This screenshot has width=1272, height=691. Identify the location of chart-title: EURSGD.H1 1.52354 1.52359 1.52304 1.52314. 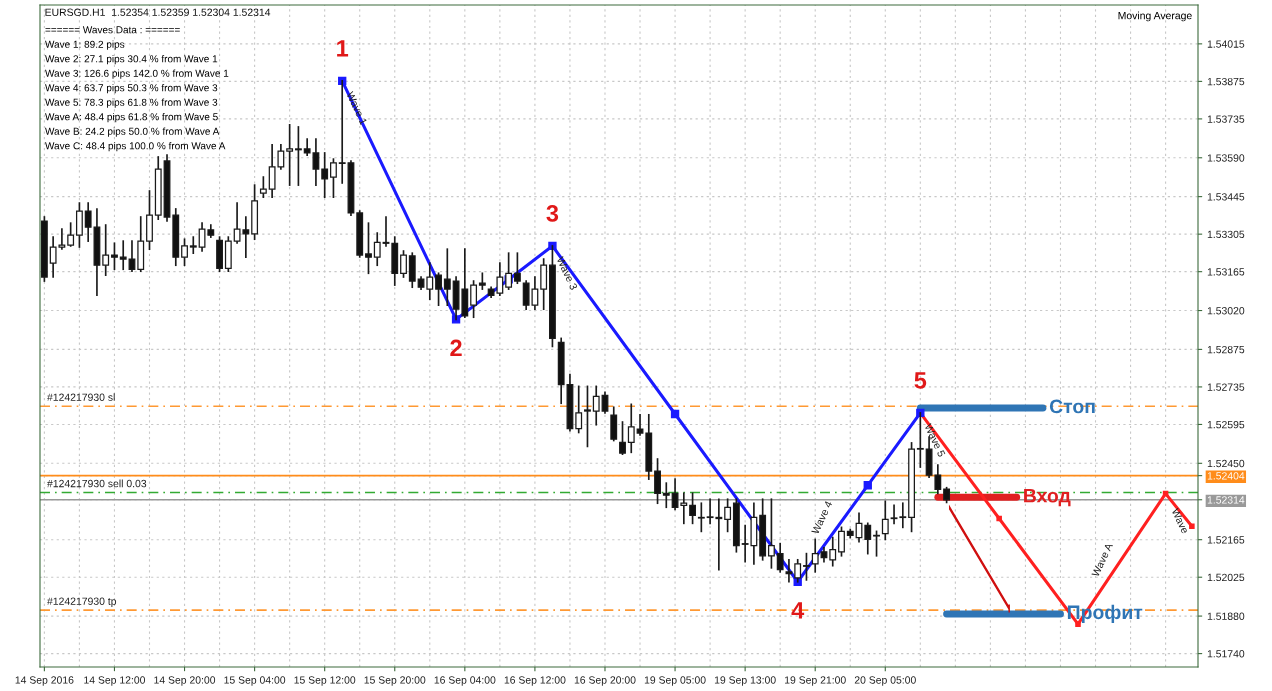
(158, 12).